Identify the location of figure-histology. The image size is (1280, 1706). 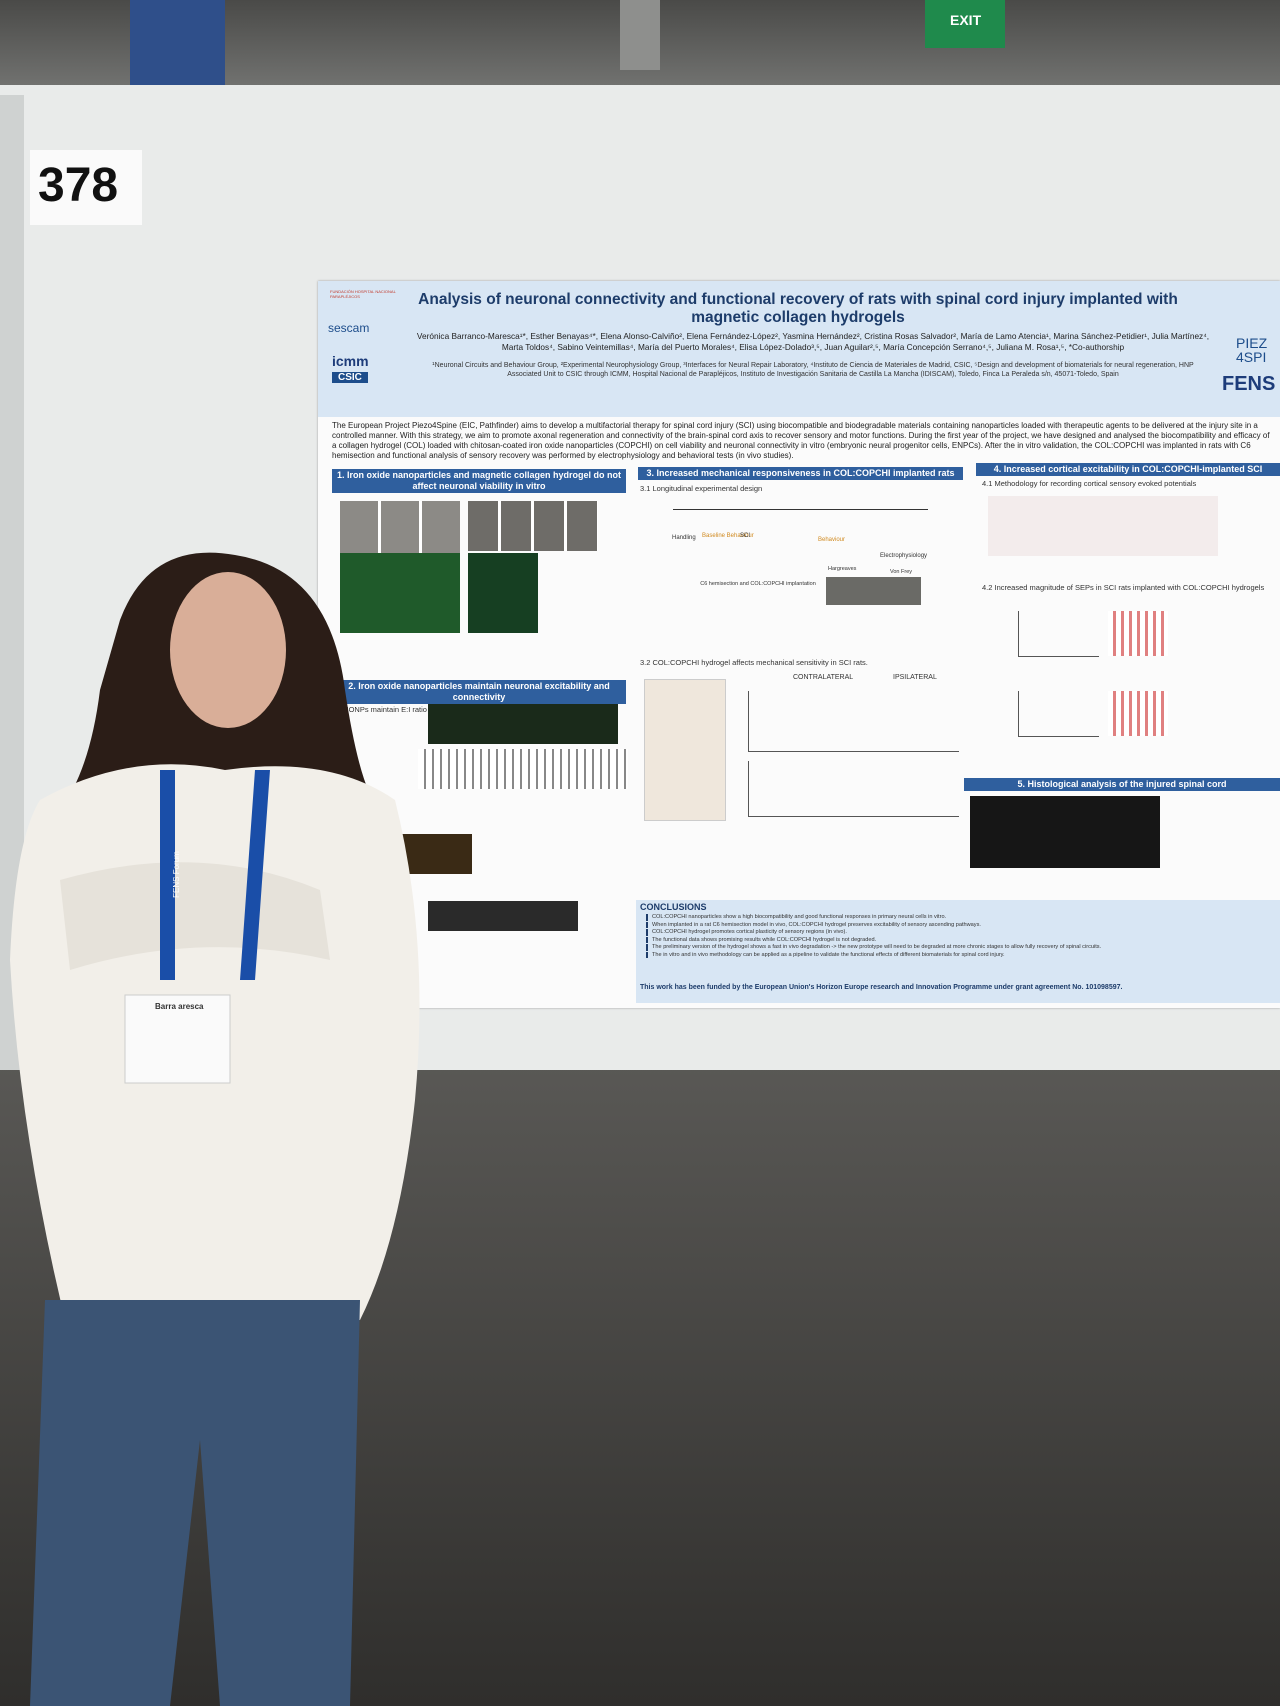
(1065, 832).